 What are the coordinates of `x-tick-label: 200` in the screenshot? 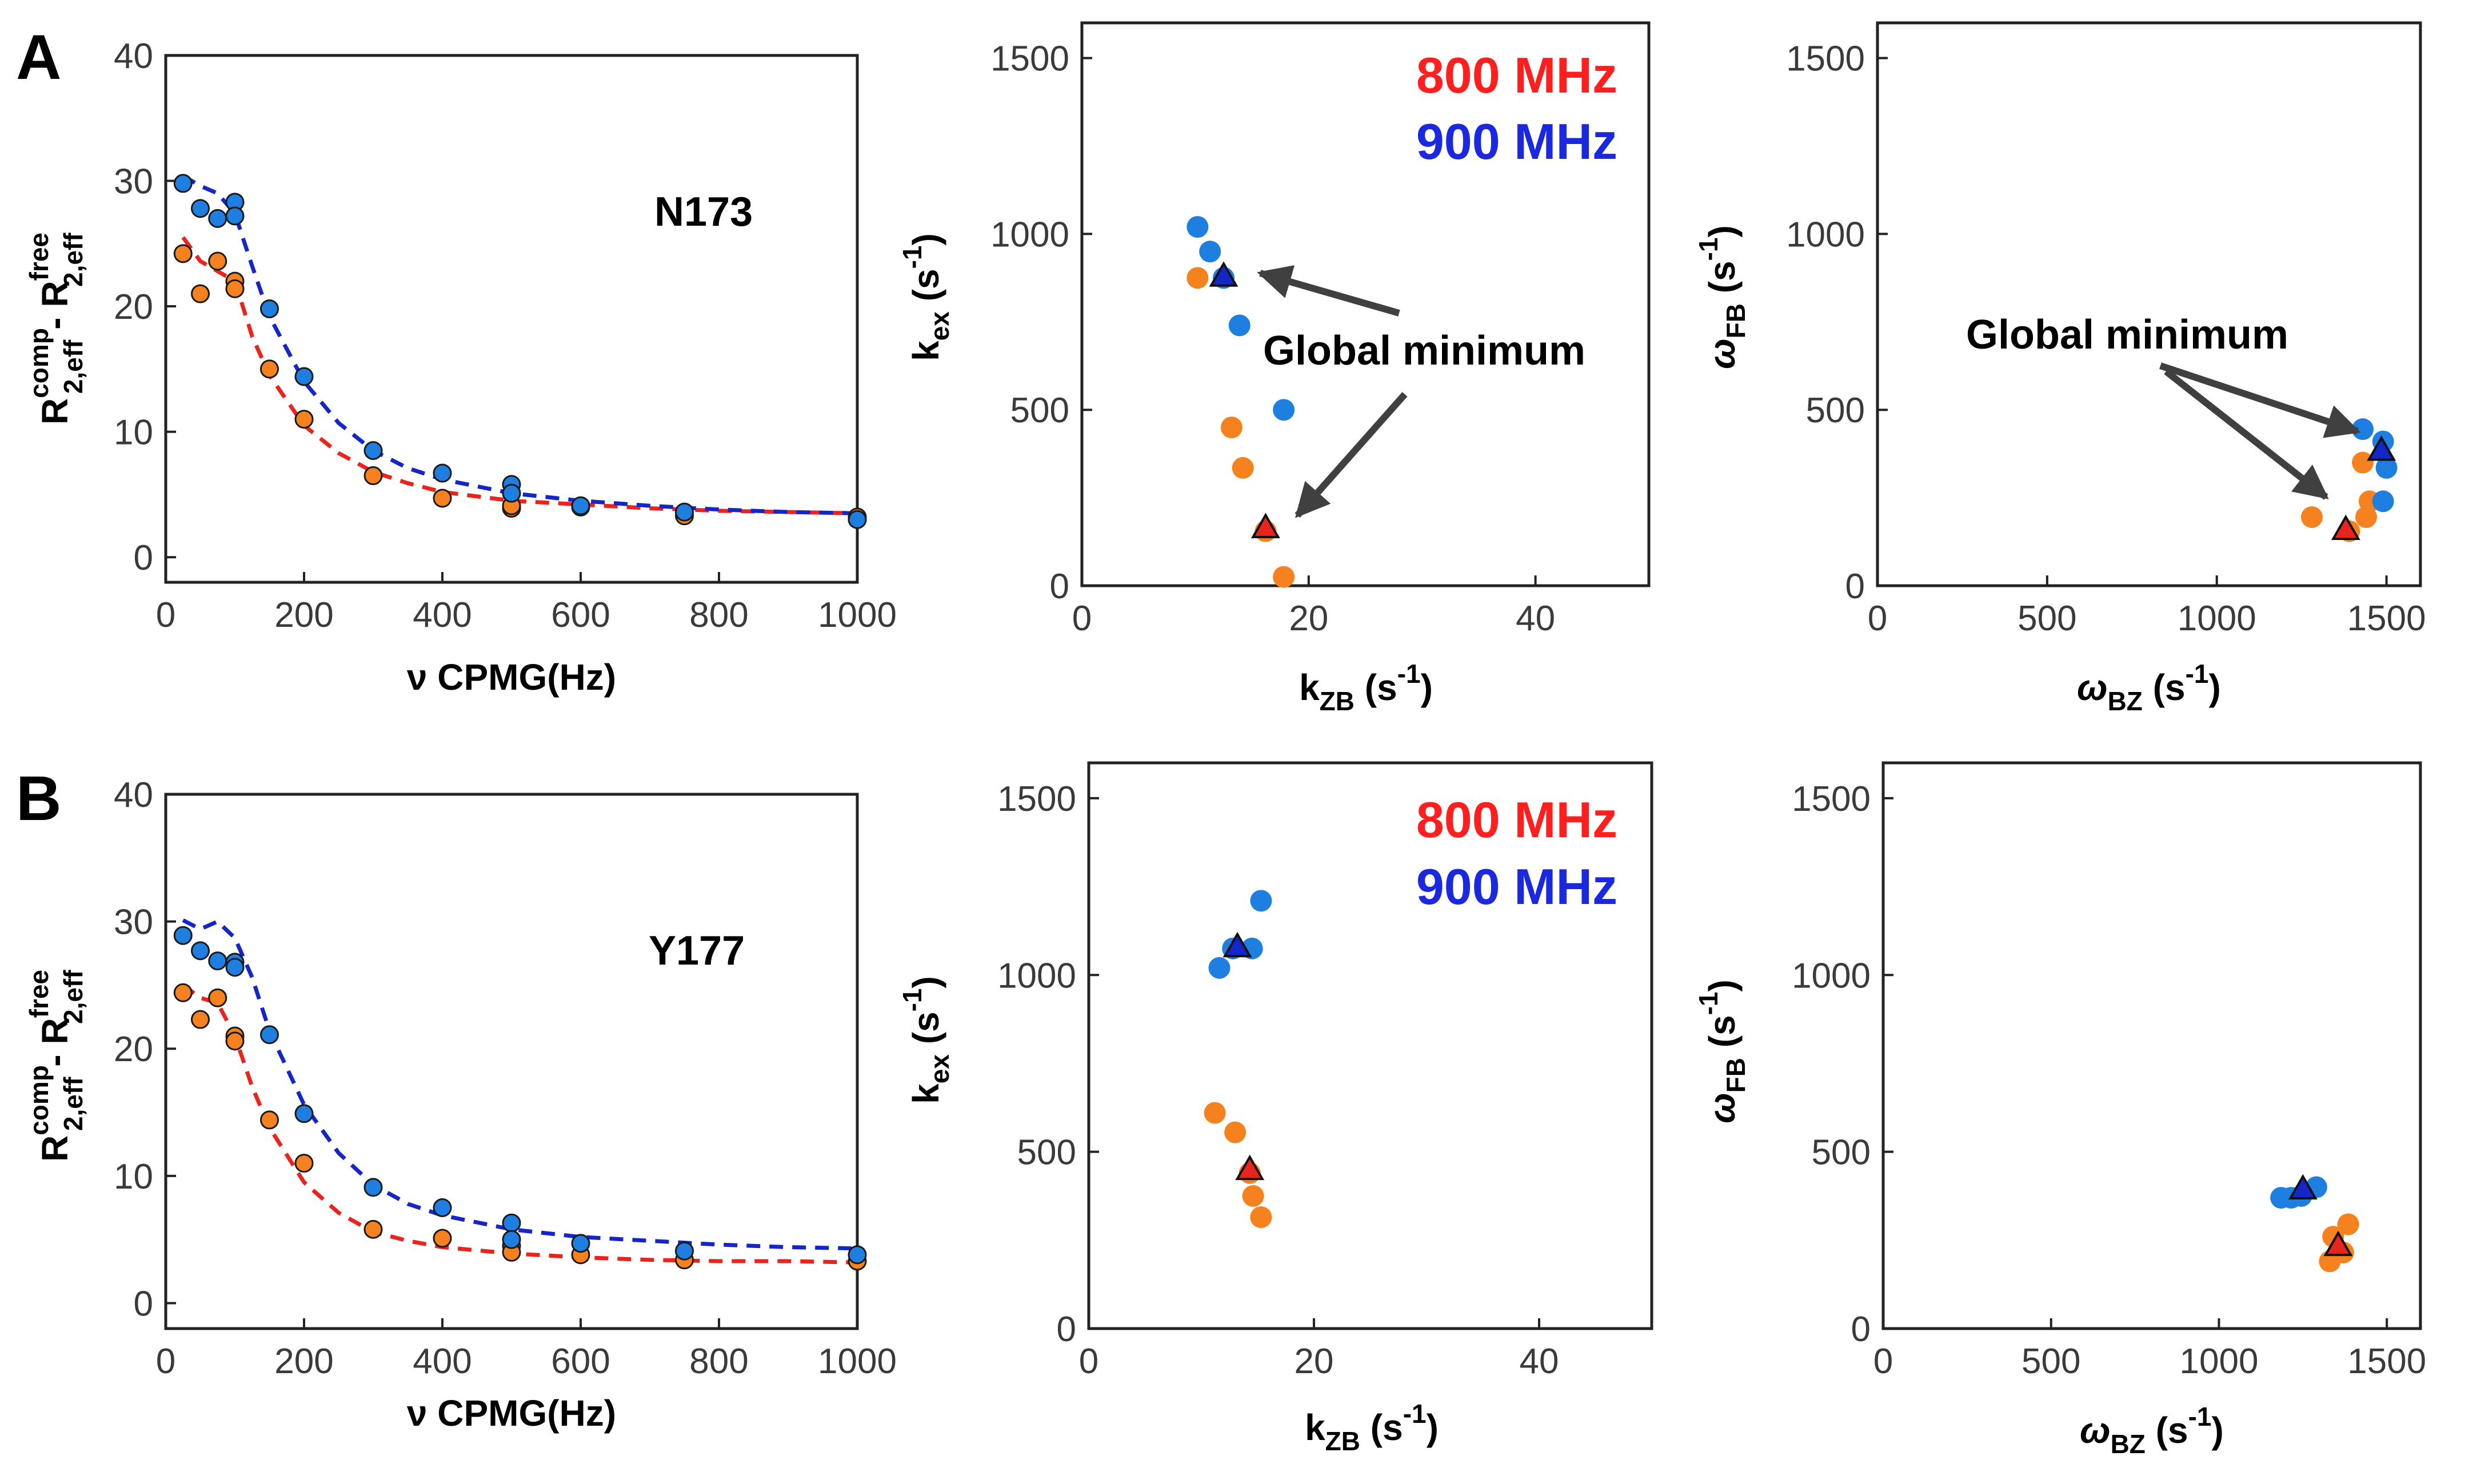 It's located at (303, 615).